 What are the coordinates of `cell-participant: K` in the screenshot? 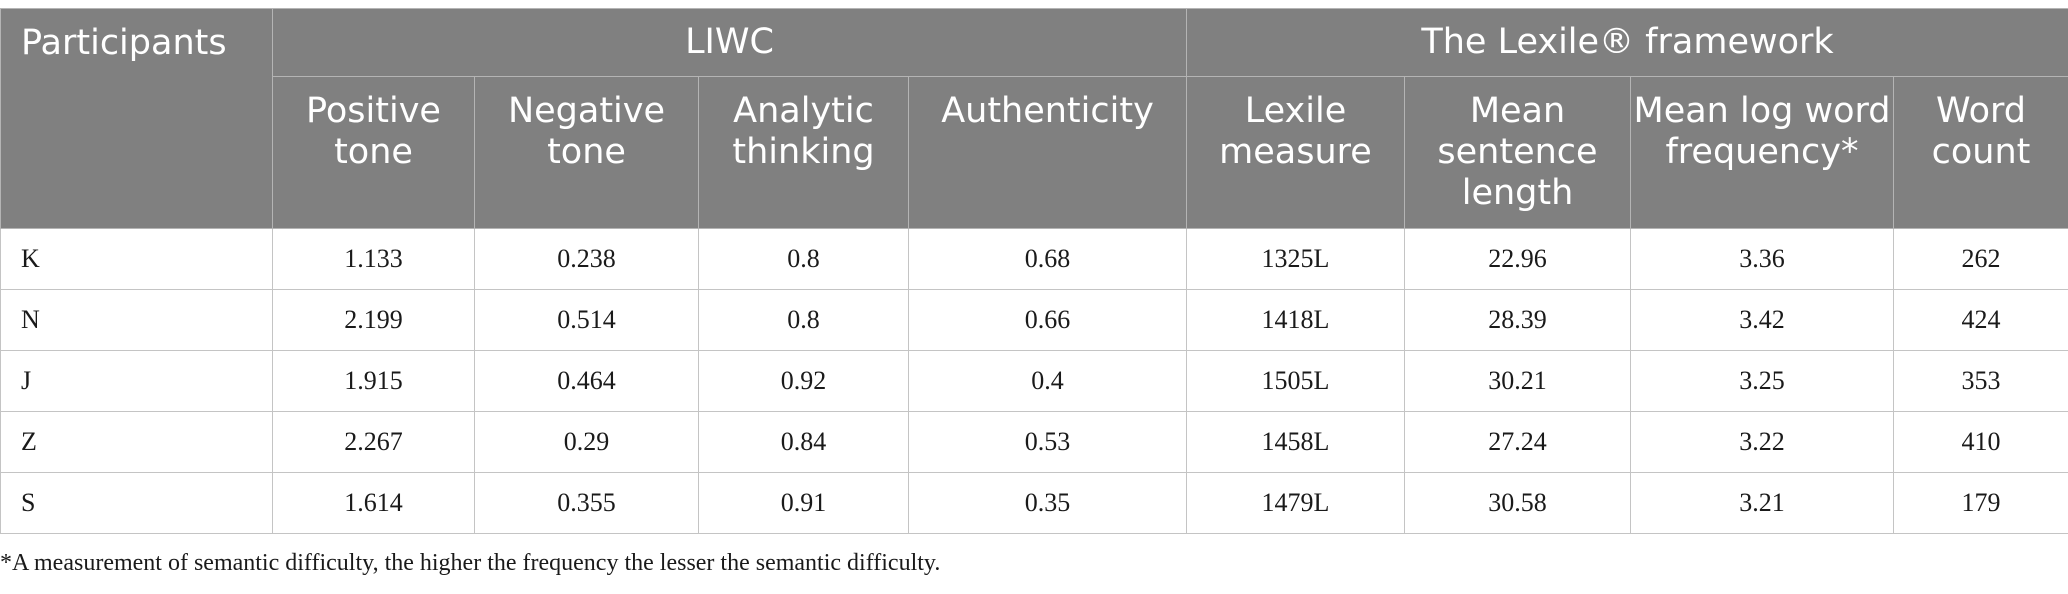 It's located at (136, 259).